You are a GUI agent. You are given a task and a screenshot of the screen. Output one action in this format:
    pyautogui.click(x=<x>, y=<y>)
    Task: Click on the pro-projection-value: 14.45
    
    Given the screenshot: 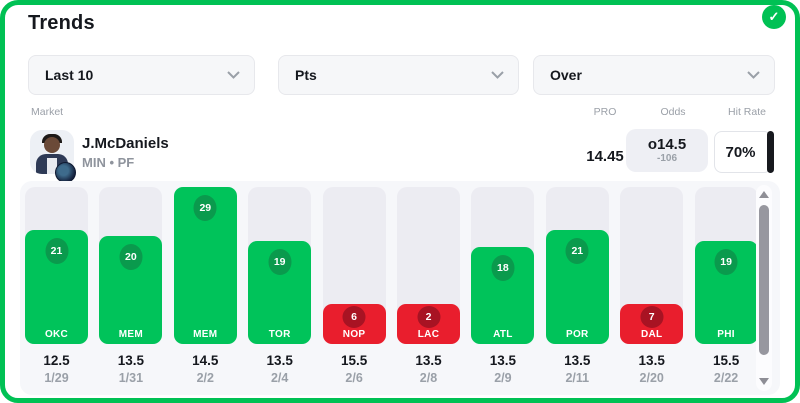 What is the action you would take?
    pyautogui.click(x=605, y=156)
    